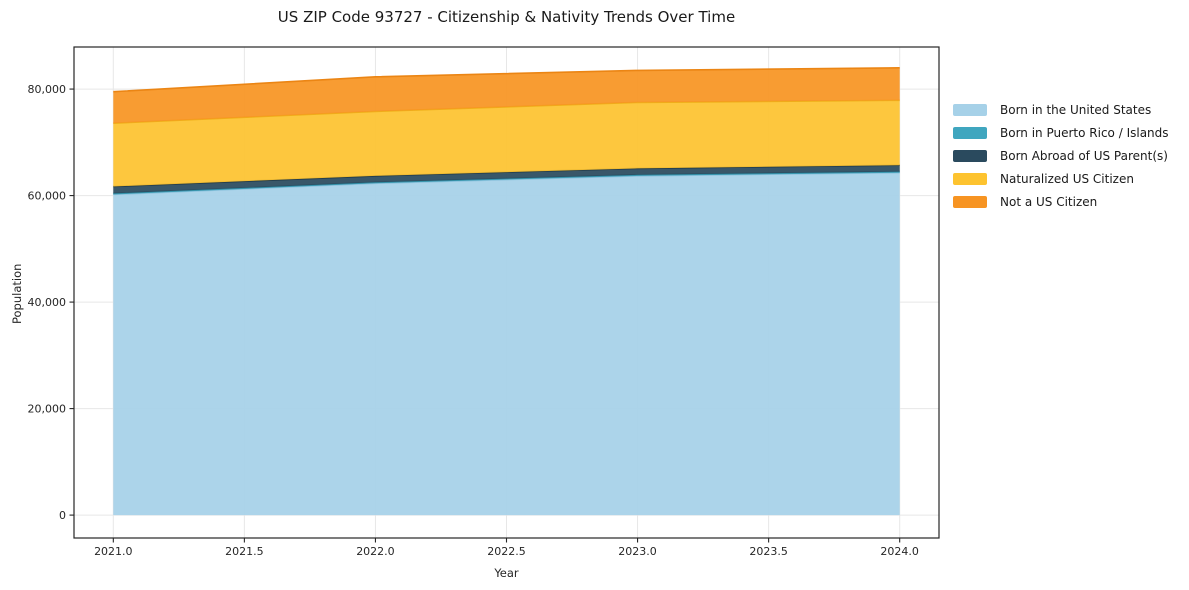  What do you see at coordinates (1076, 110) in the screenshot?
I see `legend-label: Born in the United States` at bounding box center [1076, 110].